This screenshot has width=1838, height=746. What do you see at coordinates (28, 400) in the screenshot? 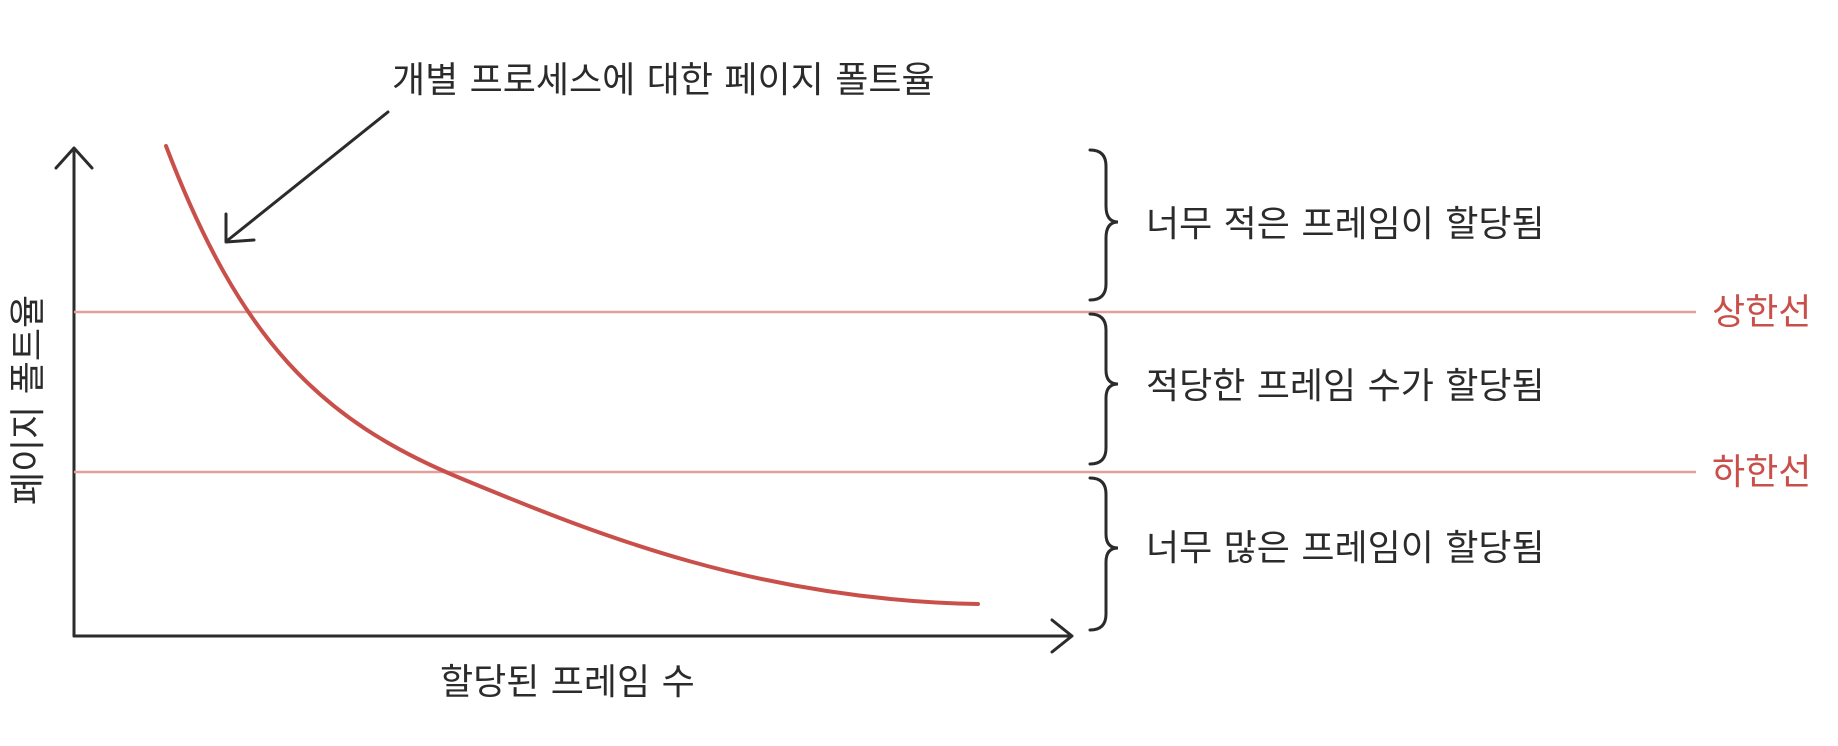
I see `y-axis-label: 페이지 폴트율` at bounding box center [28, 400].